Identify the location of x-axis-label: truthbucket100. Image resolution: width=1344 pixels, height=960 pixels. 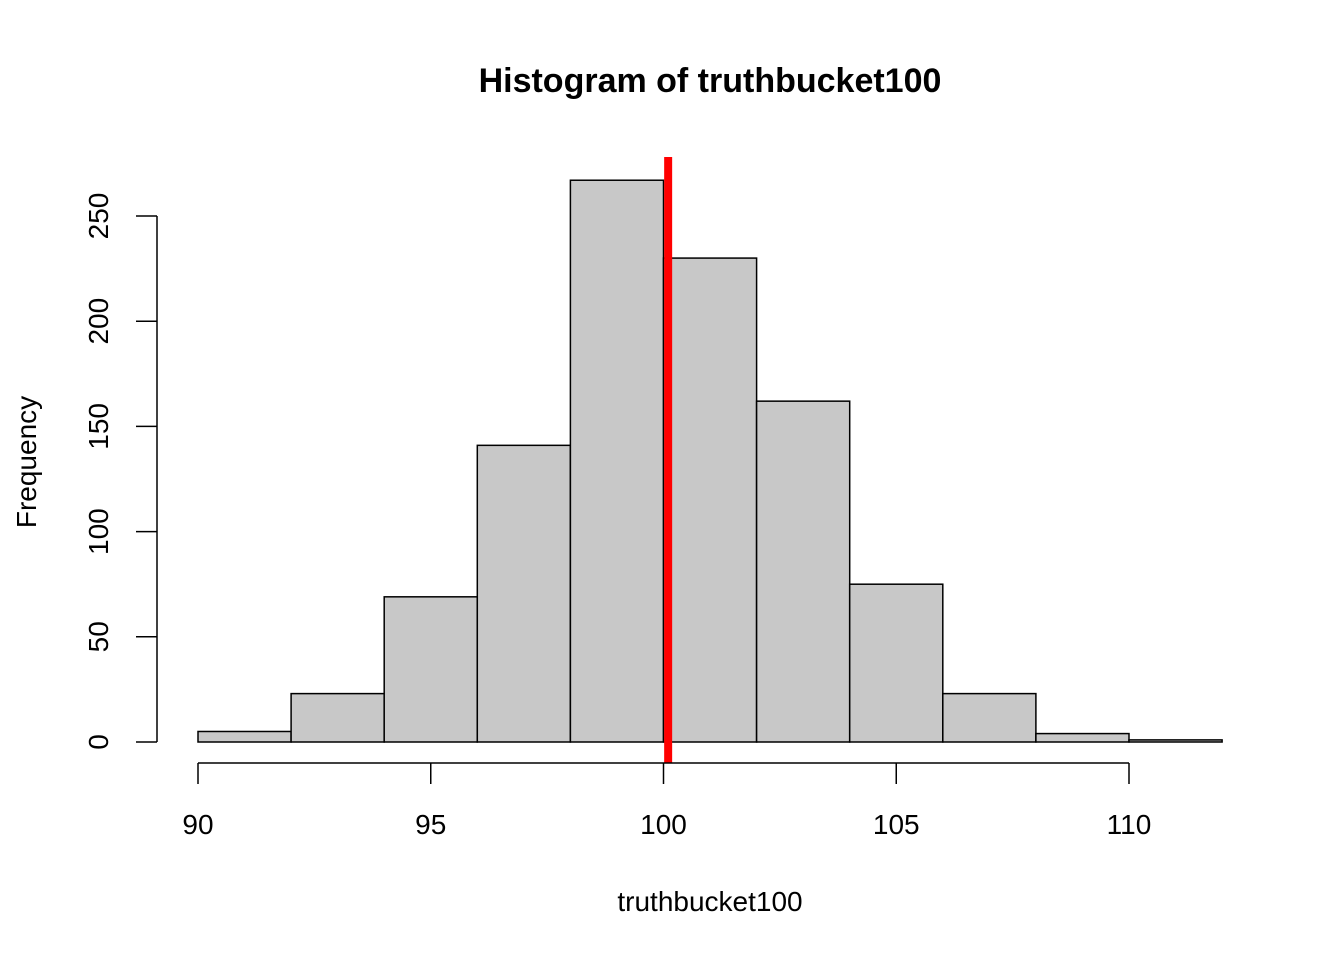
(709, 901).